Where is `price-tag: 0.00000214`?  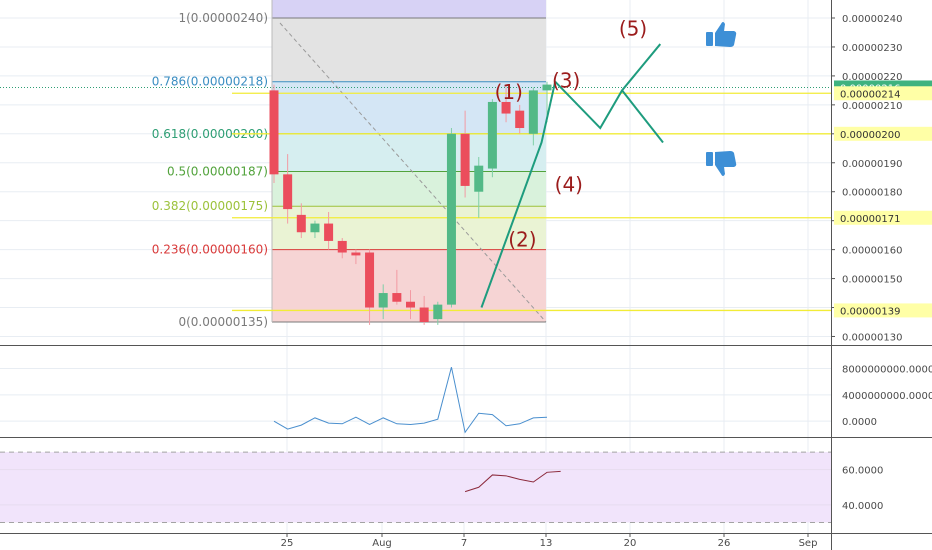 price-tag: 0.00000214 is located at coordinates (883, 93).